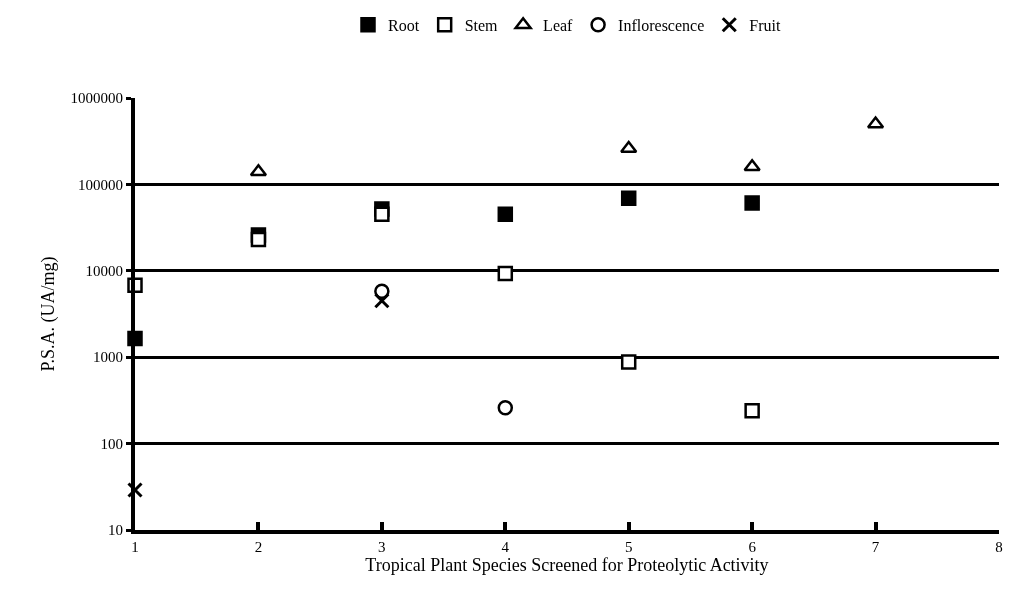 The height and width of the screenshot is (595, 1011). Describe the element at coordinates (100, 184) in the screenshot. I see `y-tick-label: 100000` at that location.